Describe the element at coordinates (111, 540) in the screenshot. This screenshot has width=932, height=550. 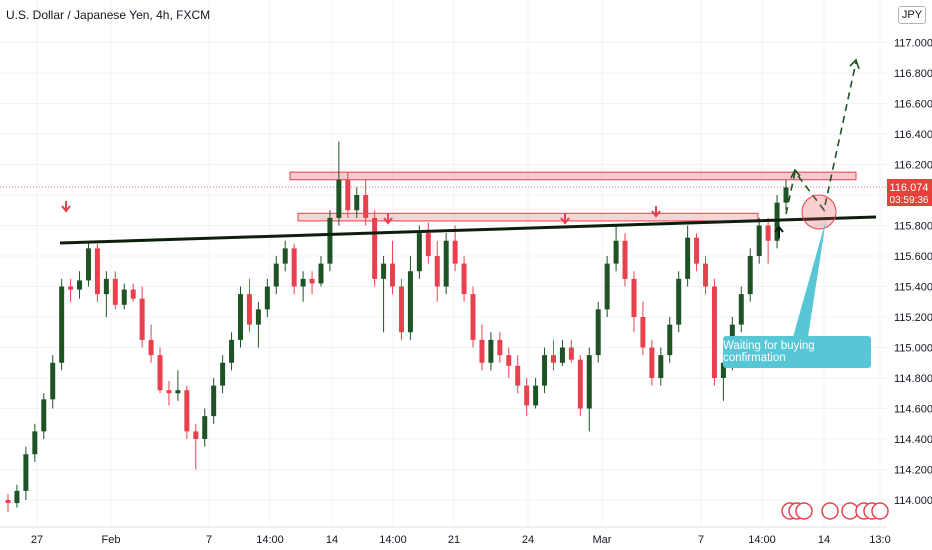
I see `time-tick-label: Feb` at that location.